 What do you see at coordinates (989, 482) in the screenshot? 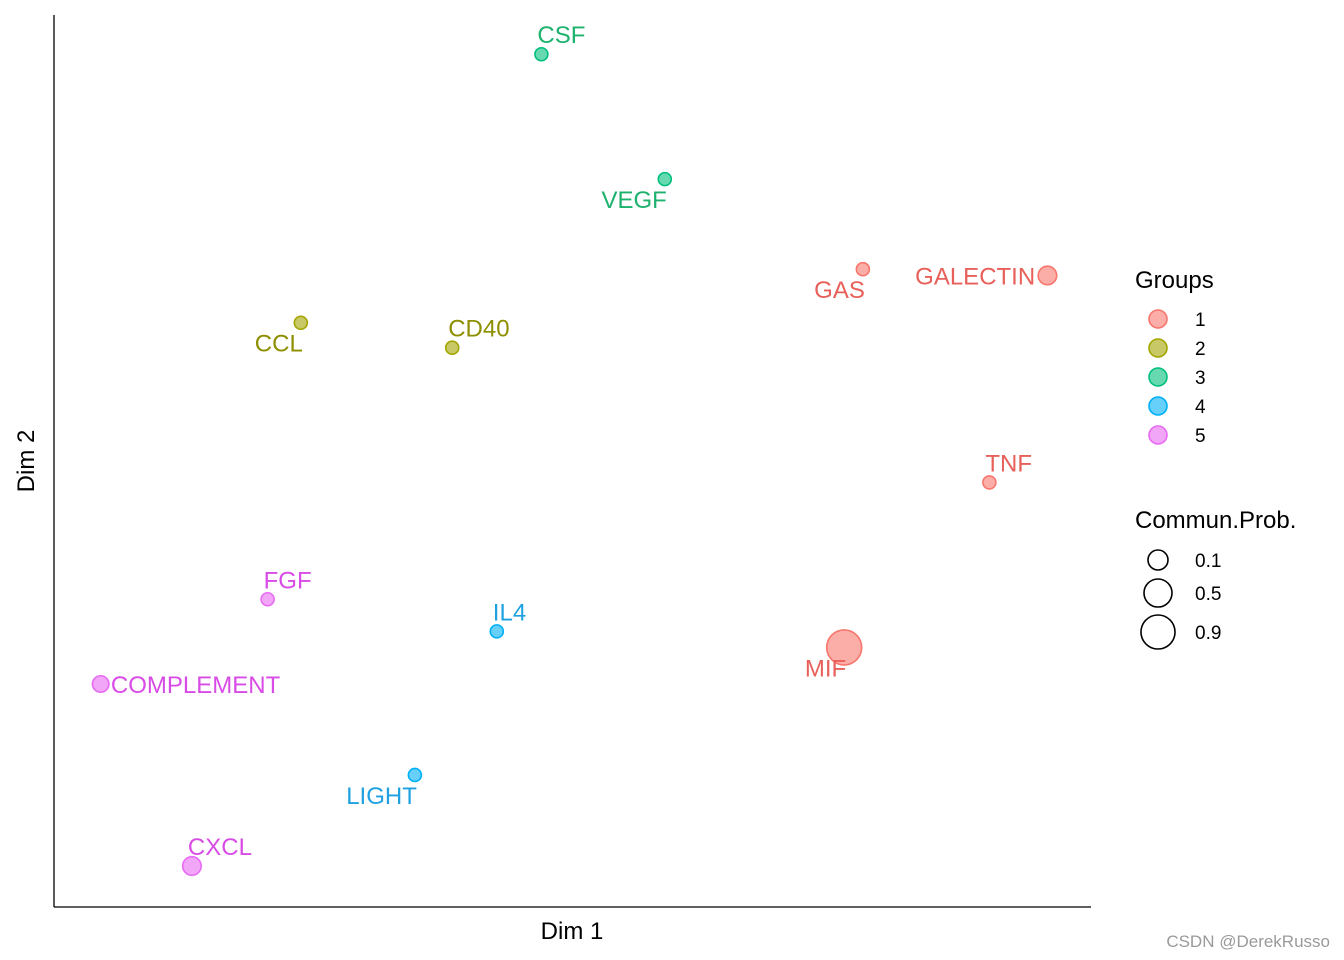
I see `point-tnf` at bounding box center [989, 482].